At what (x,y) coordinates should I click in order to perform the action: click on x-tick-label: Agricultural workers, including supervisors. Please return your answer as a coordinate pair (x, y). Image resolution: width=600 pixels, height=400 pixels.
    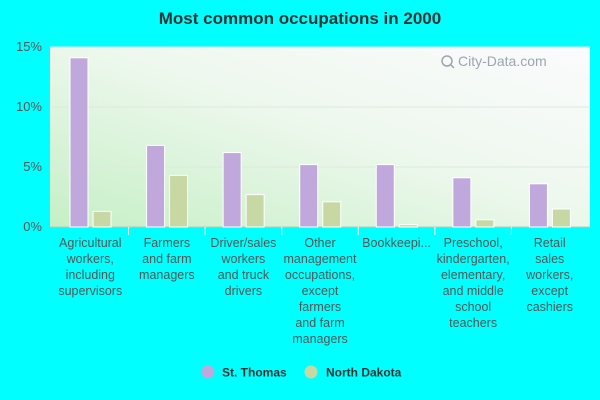
    Looking at the image, I should click on (90, 267).